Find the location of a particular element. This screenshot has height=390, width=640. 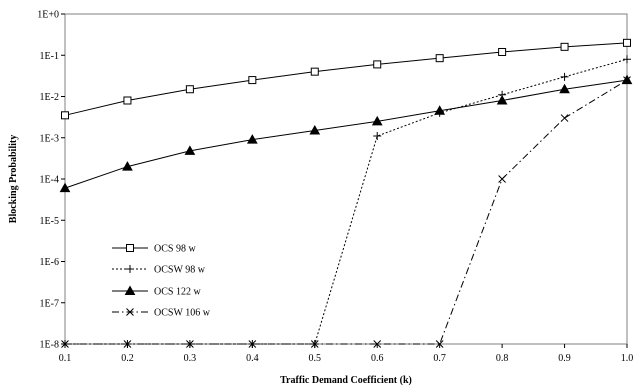

legend-label: OCSW 98 w is located at coordinates (180, 270).